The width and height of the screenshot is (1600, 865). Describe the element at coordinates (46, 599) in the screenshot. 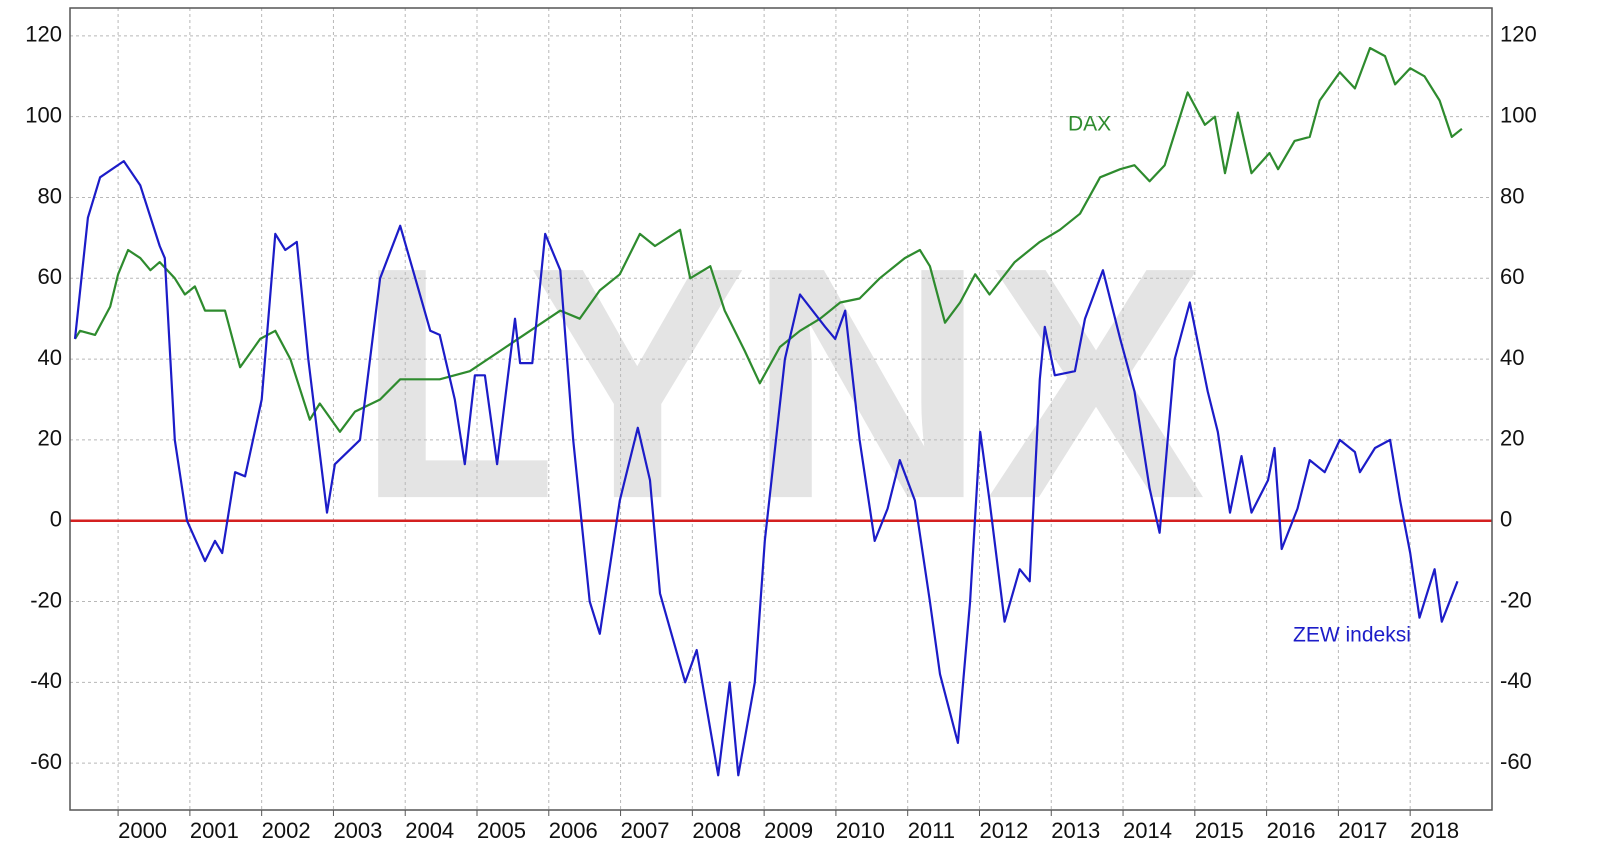

I see `y-tick-label: -20` at that location.